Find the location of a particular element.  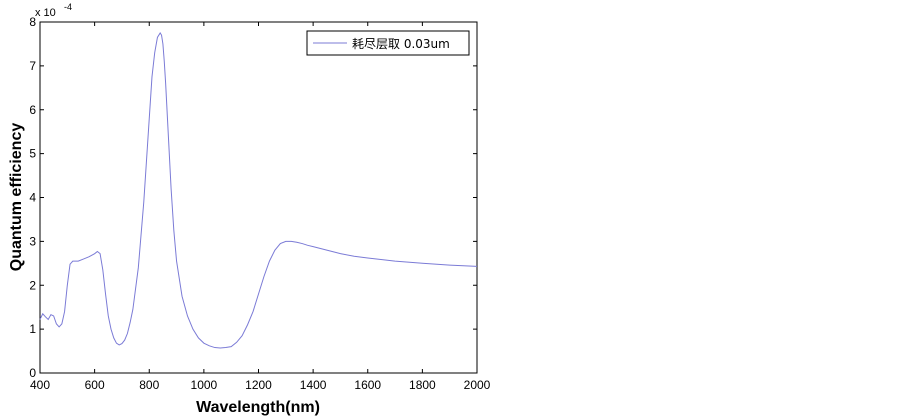

x-tick-label: 1000 is located at coordinates (204, 385).